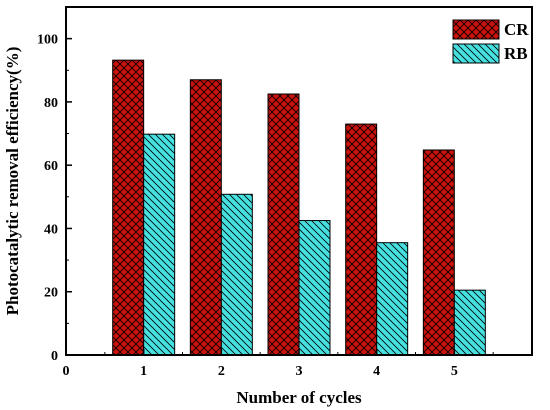  Describe the element at coordinates (376, 371) in the screenshot. I see `x-tick-label: 4` at that location.